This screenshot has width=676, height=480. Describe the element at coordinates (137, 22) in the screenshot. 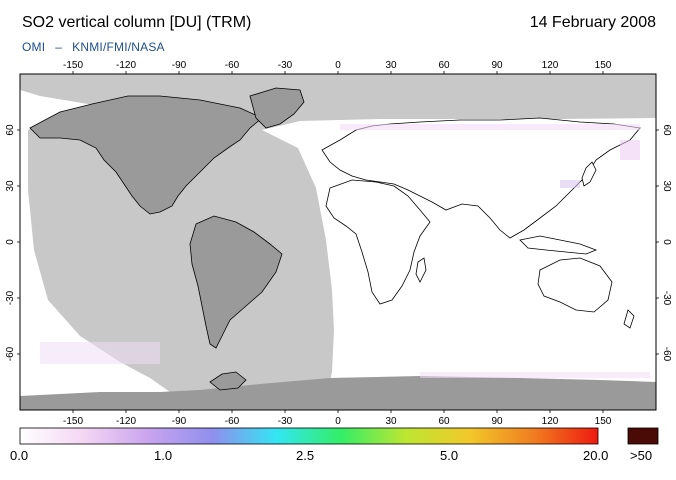

I see `map-title: SO2 vertical column [DU] (TRM)` at that location.